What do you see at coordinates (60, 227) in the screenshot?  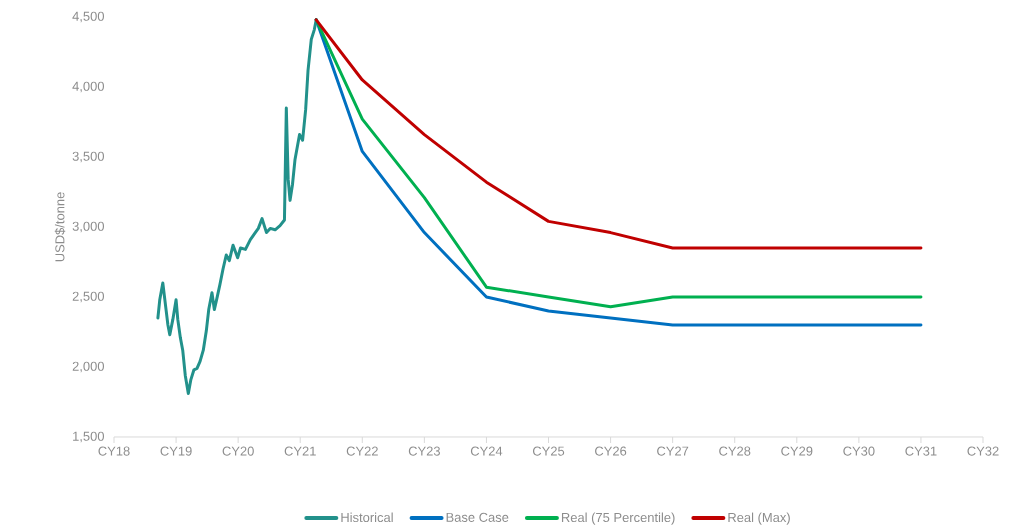 I see `y-axis-title: USD$/tonne` at bounding box center [60, 227].